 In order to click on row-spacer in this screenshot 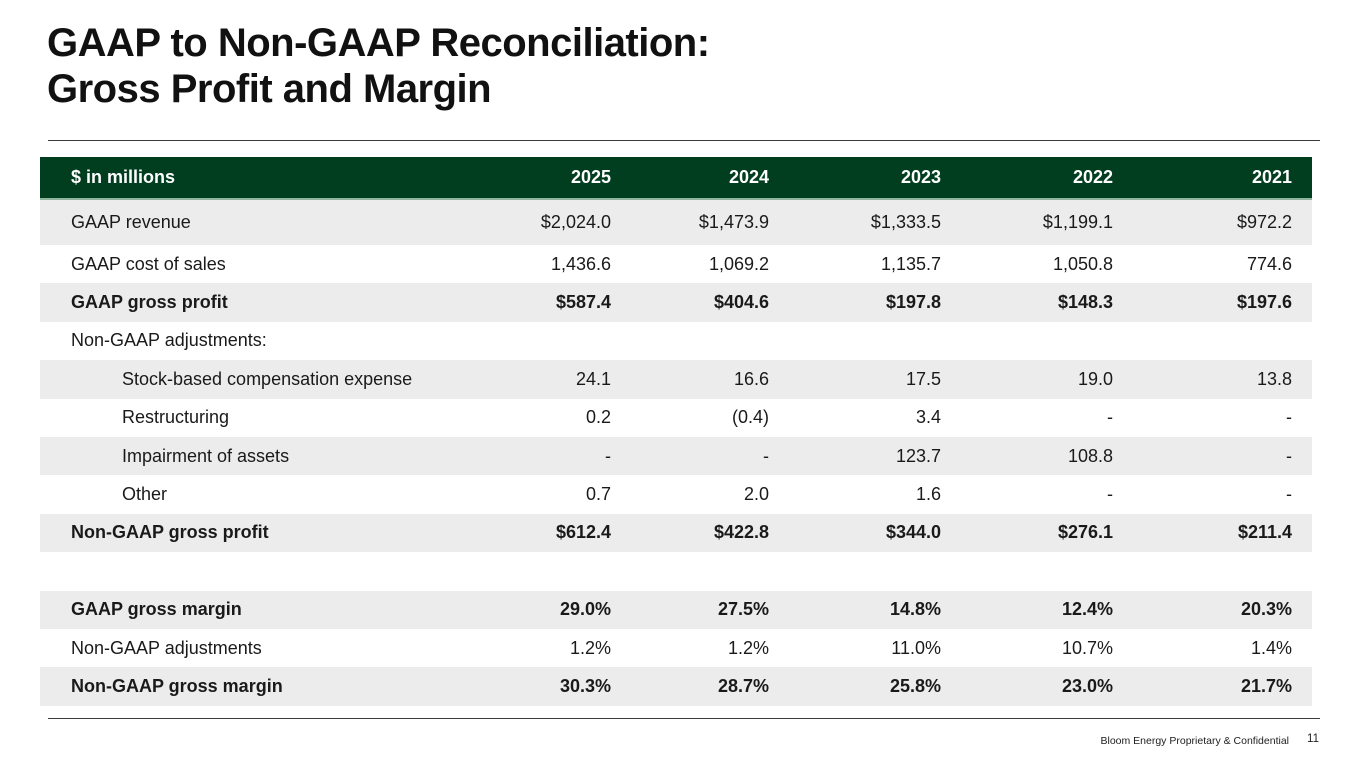, I will do `click(676, 571)`.